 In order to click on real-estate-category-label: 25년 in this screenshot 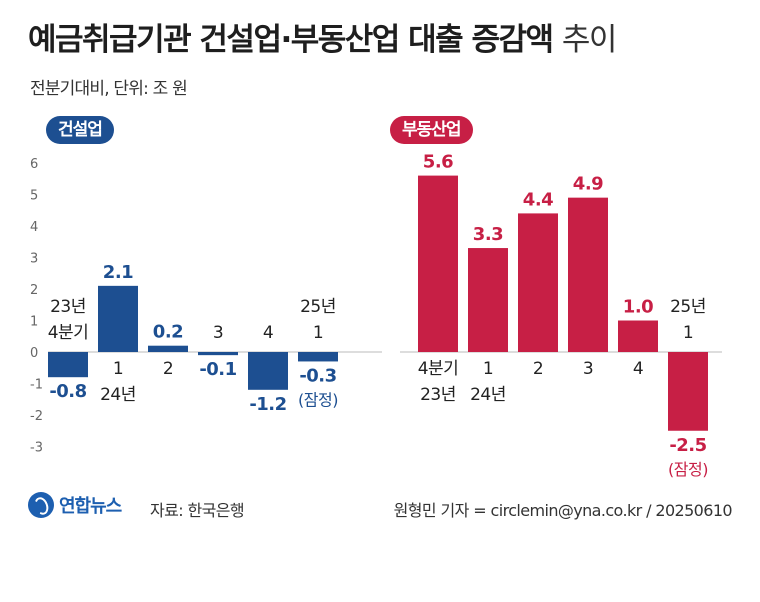, I will do `click(688, 307)`.